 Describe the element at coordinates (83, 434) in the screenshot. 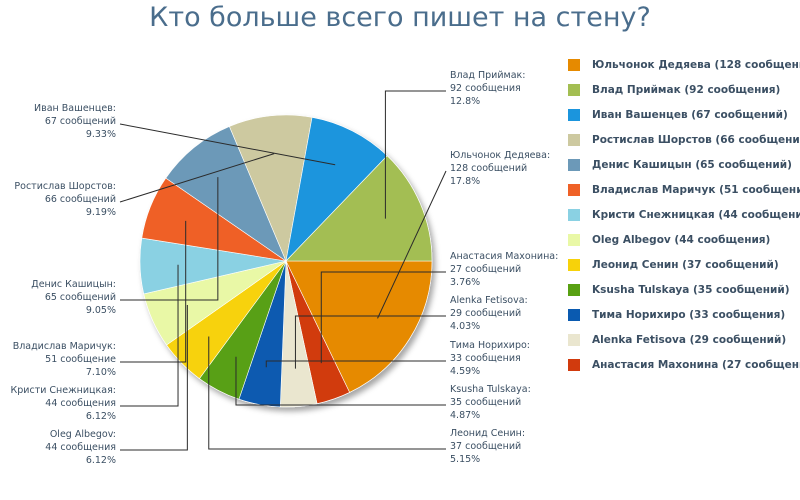

I see `callout-name-oleg-albegov: Oleg Albegov:` at that location.